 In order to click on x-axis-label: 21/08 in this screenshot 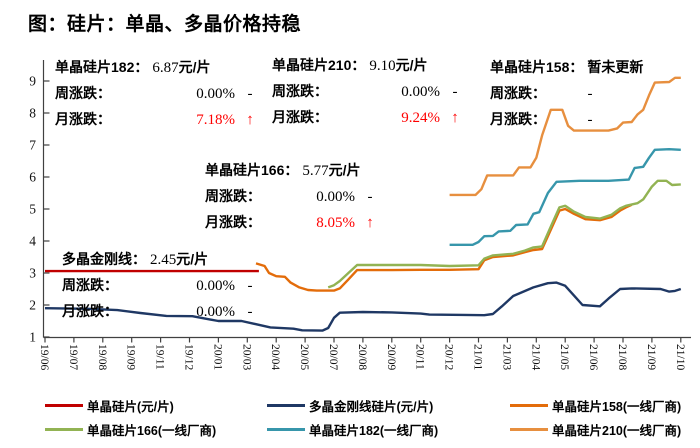, I will do `click(622, 357)`.